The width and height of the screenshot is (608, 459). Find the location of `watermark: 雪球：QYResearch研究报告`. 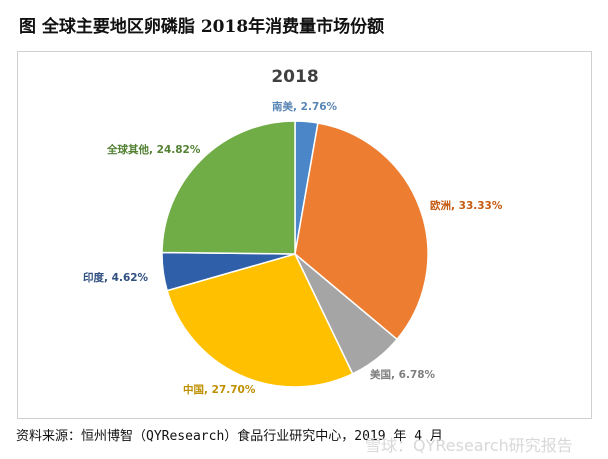

watermark: 雪球：QYResearch研究报告 is located at coordinates (469, 445).